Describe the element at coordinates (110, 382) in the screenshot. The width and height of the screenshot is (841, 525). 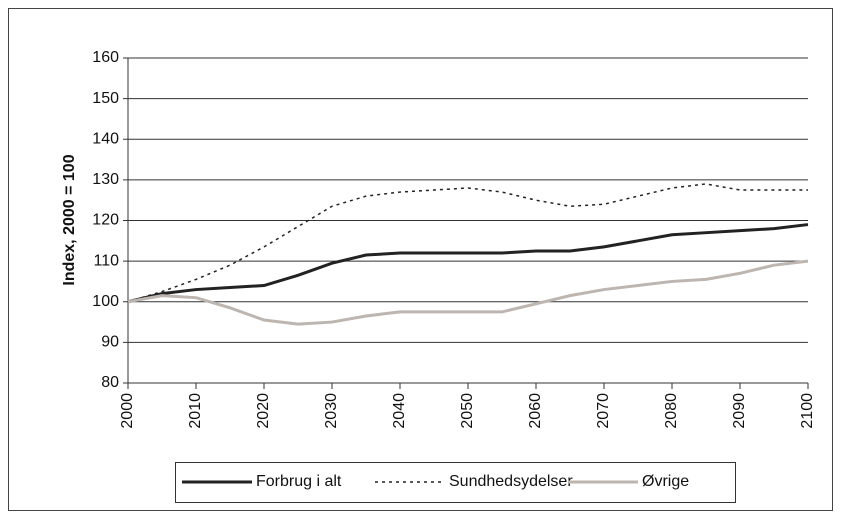
I see `y-tick-label: 80` at that location.